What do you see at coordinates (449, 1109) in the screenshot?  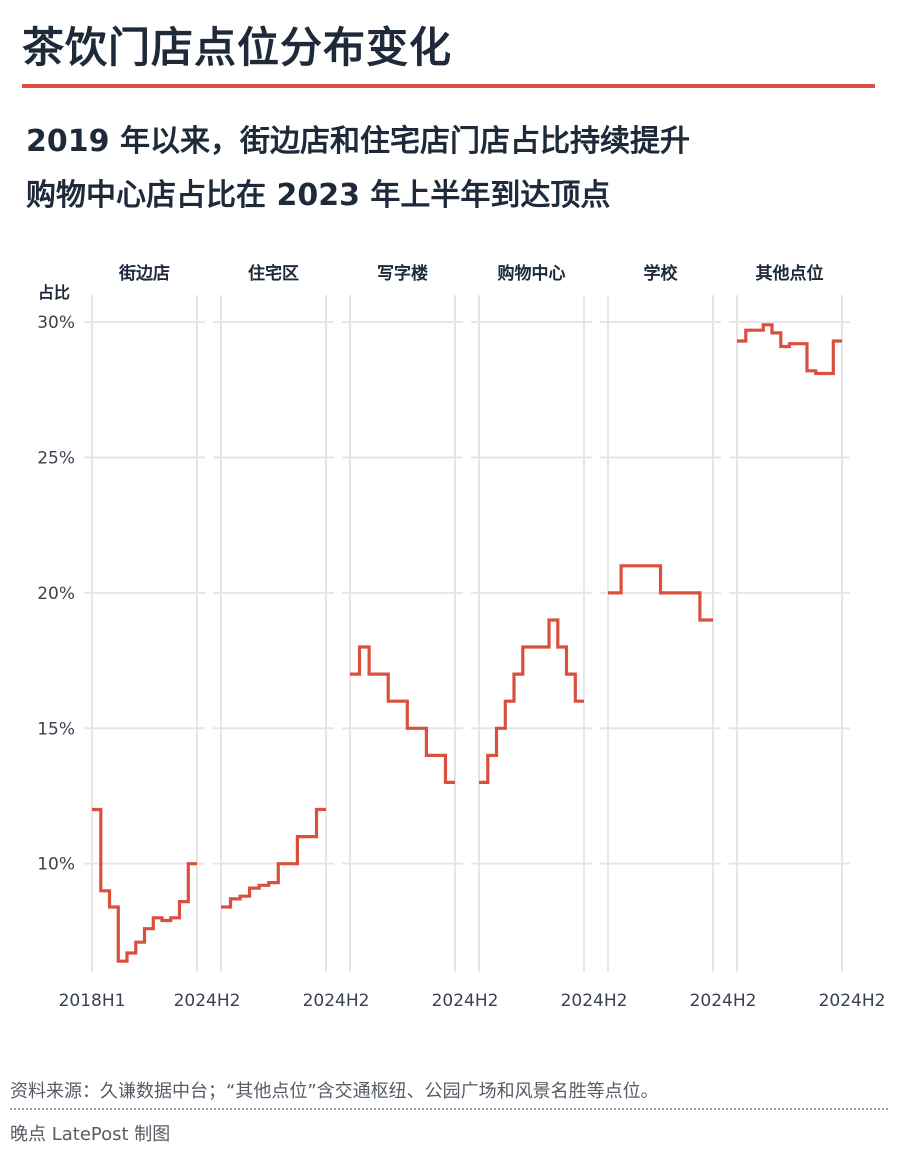 I see `footer-divider` at bounding box center [449, 1109].